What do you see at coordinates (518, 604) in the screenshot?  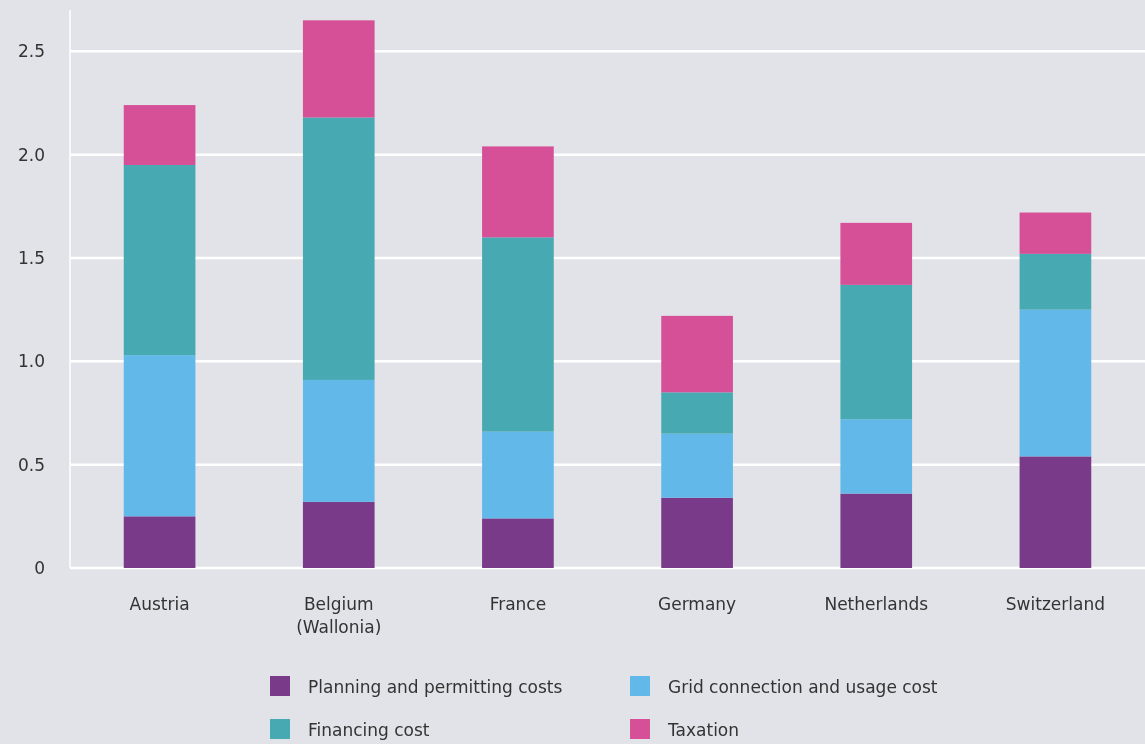 I see `x-tick-label: France` at bounding box center [518, 604].